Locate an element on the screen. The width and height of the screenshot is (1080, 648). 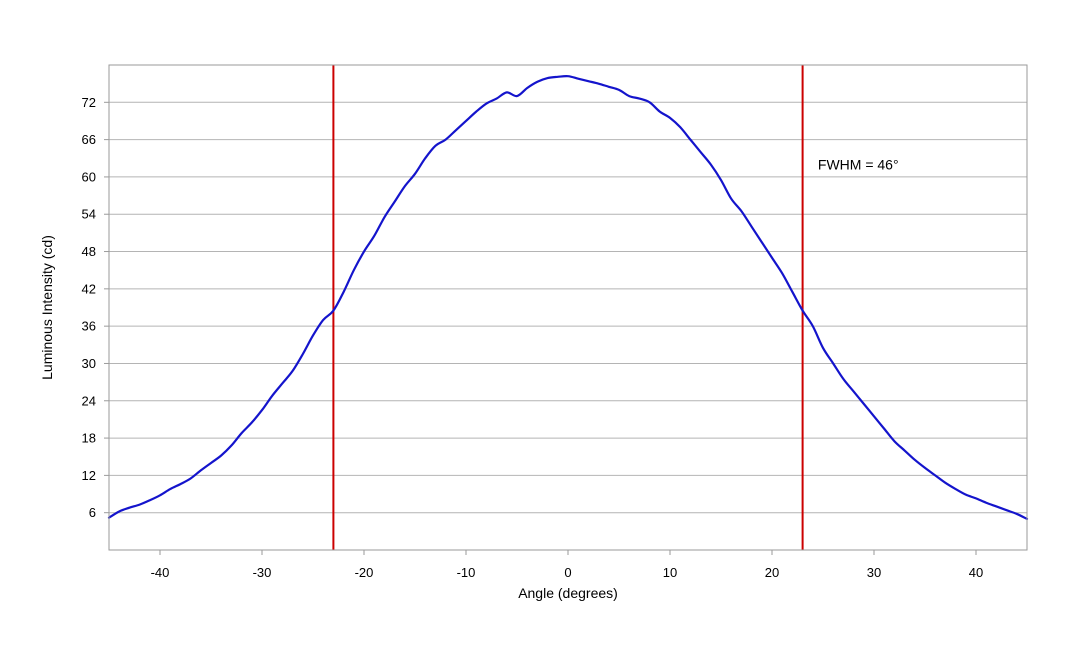
y-tick-label: 54 is located at coordinates (89, 214).